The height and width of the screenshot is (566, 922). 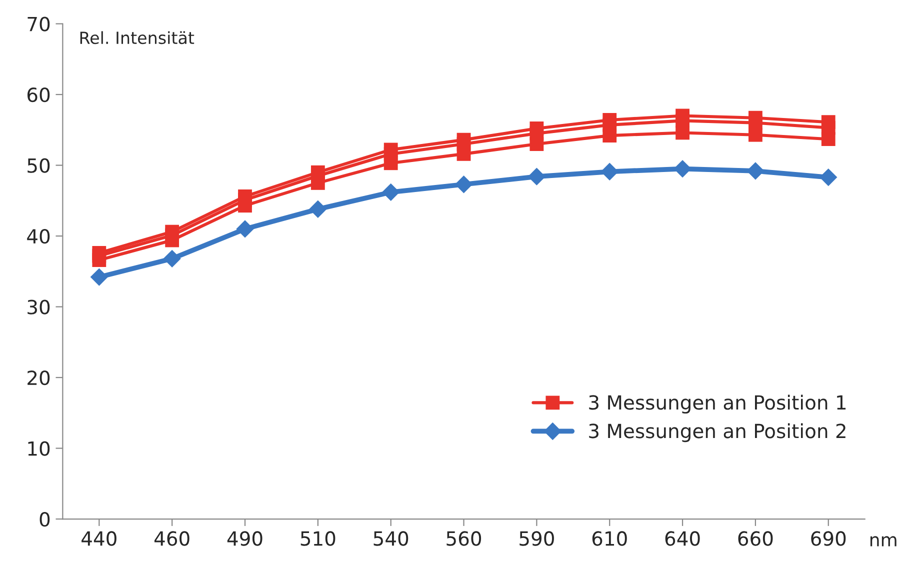 I want to click on x-tick-label: 510, so click(x=318, y=538).